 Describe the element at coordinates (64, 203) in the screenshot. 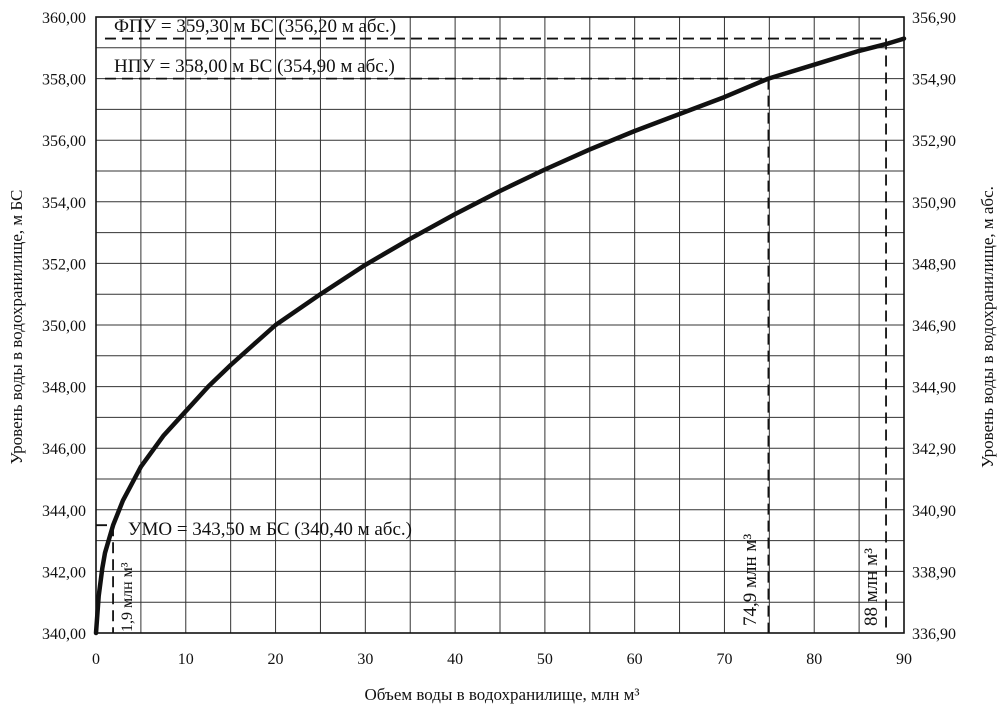

I see `y-tick-label-left: 354,00` at that location.